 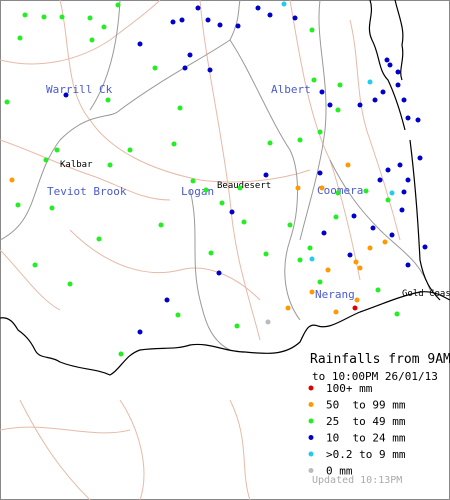 What do you see at coordinates (357, 480) in the screenshot?
I see `updated-text: Updated 10:13PM` at bounding box center [357, 480].